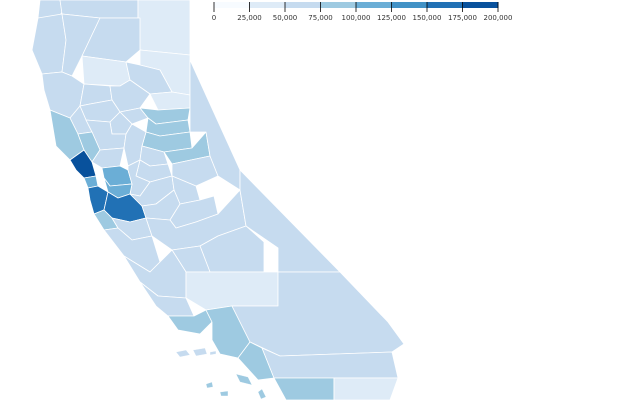  Describe the element at coordinates (200, 352) in the screenshot. I see `island-santa-cruz` at that location.